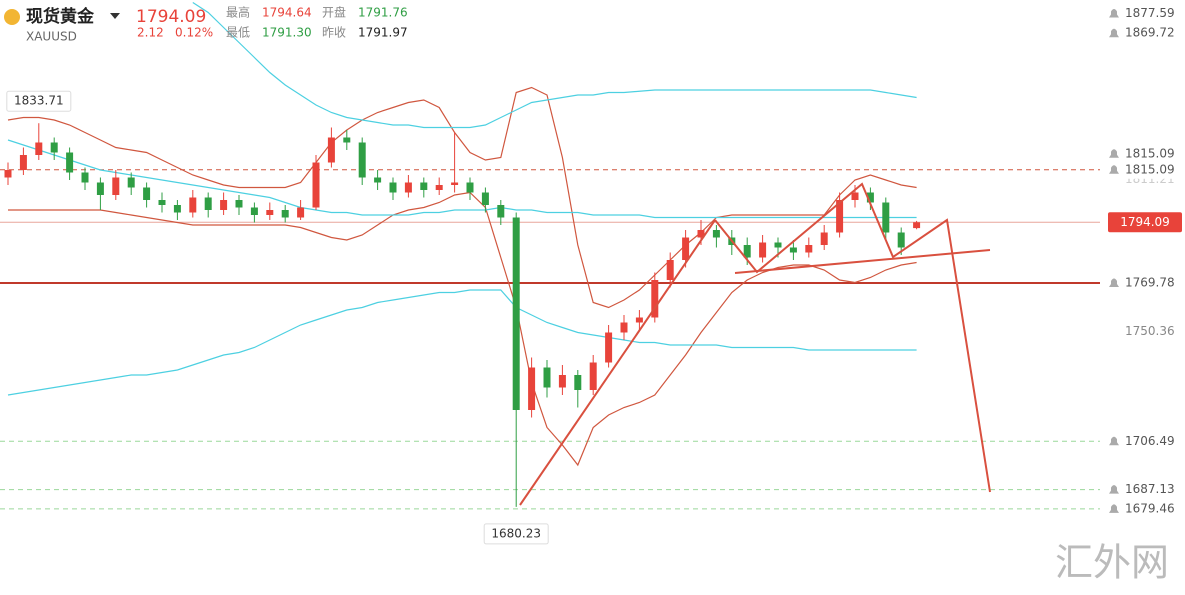 The height and width of the screenshot is (595, 1185). What do you see at coordinates (617, 362) in the screenshot?
I see `trend-line` at bounding box center [617, 362].